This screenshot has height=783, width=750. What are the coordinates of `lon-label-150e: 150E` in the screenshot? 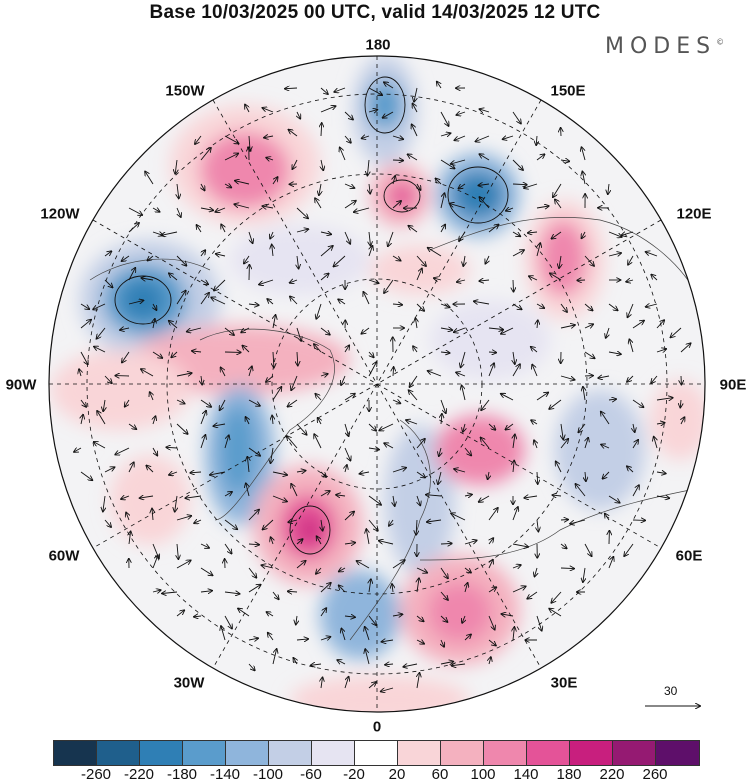 It's located at (568, 91).